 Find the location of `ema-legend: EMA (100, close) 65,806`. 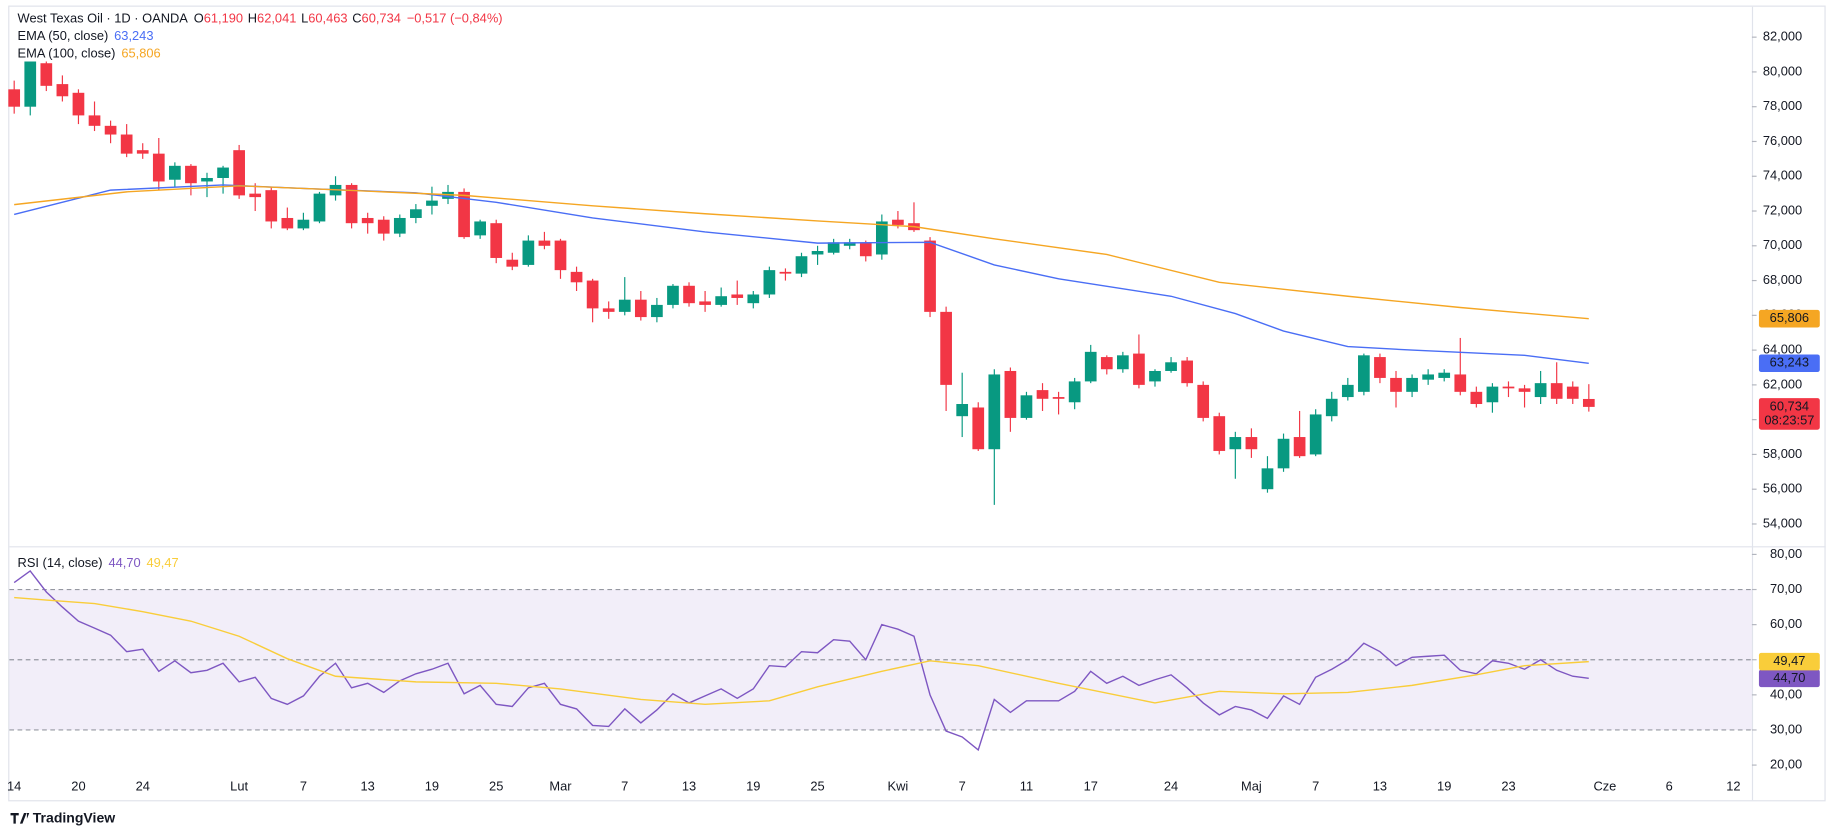

ema-legend: EMA (100, close) 65,806 is located at coordinates (89, 53).